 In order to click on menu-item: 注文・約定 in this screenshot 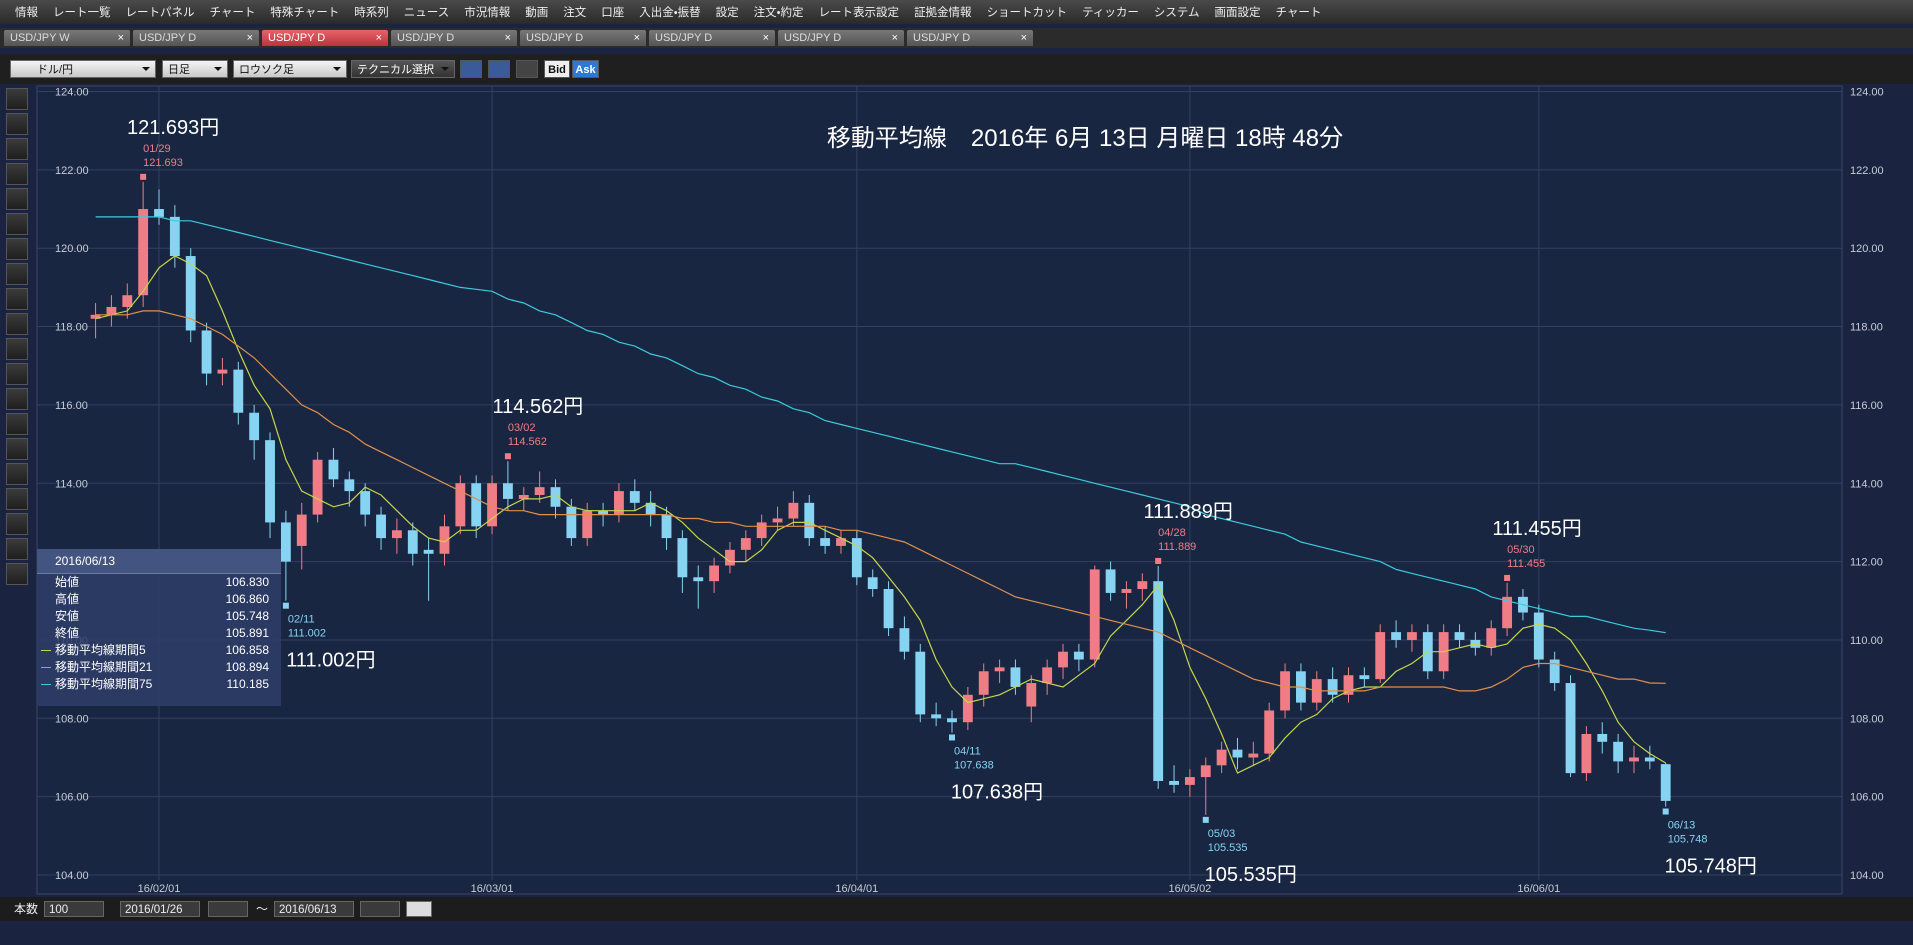, I will do `click(778, 13)`.